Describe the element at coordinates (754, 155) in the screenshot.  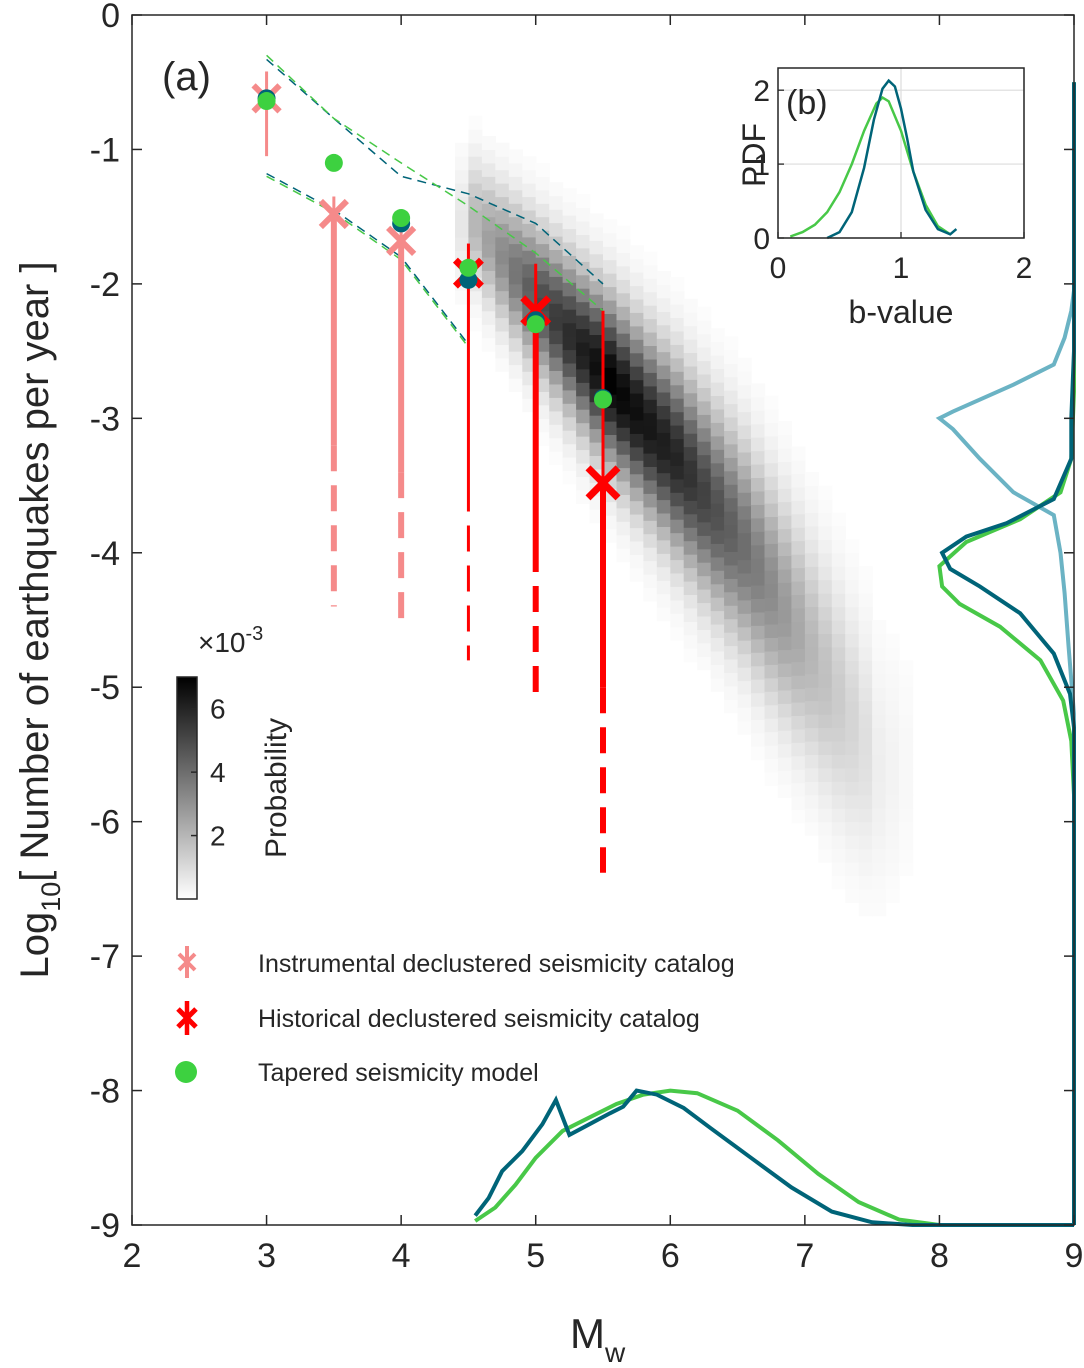
I see `inset-y-label: PDF` at that location.